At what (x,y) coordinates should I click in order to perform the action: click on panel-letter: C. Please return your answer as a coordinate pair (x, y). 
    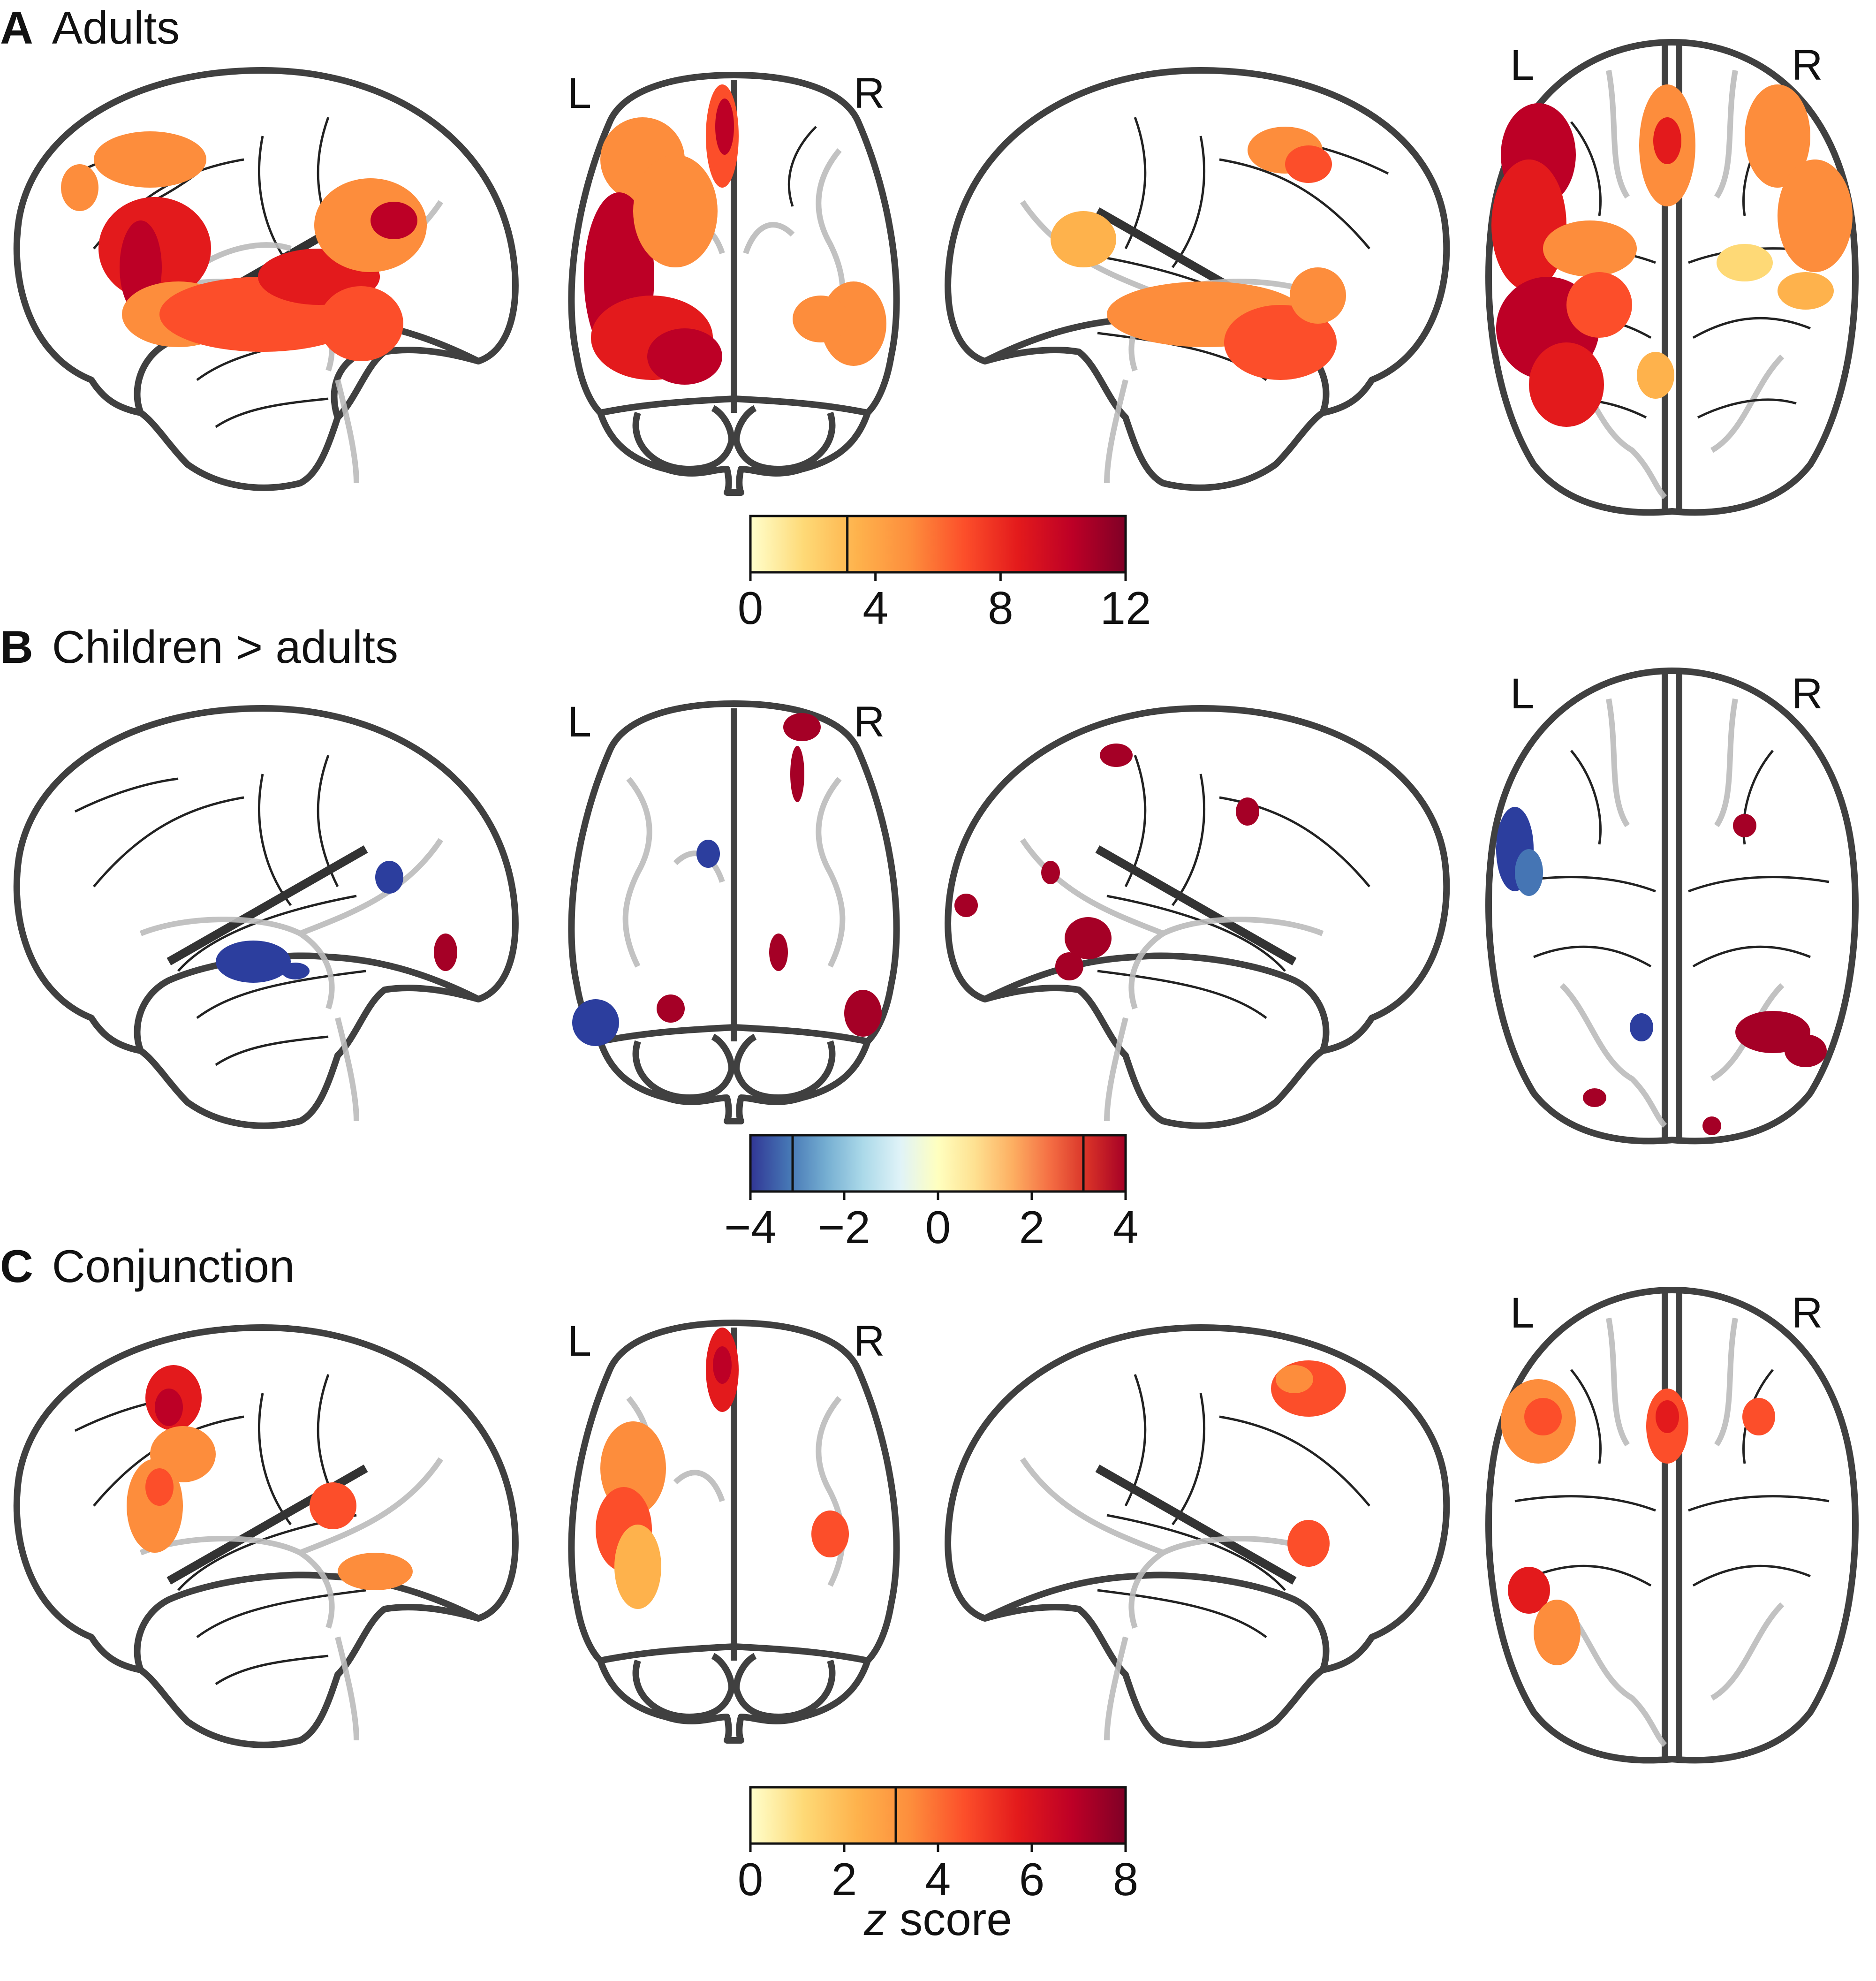
    Looking at the image, I should click on (16, 1266).